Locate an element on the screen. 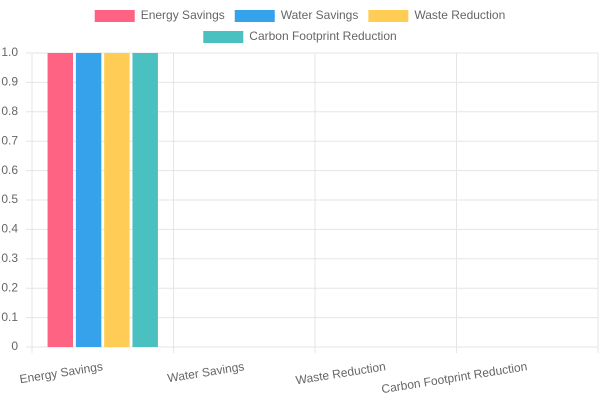 The image size is (600, 400). legend-item: Waste Reduction is located at coordinates (436, 15).